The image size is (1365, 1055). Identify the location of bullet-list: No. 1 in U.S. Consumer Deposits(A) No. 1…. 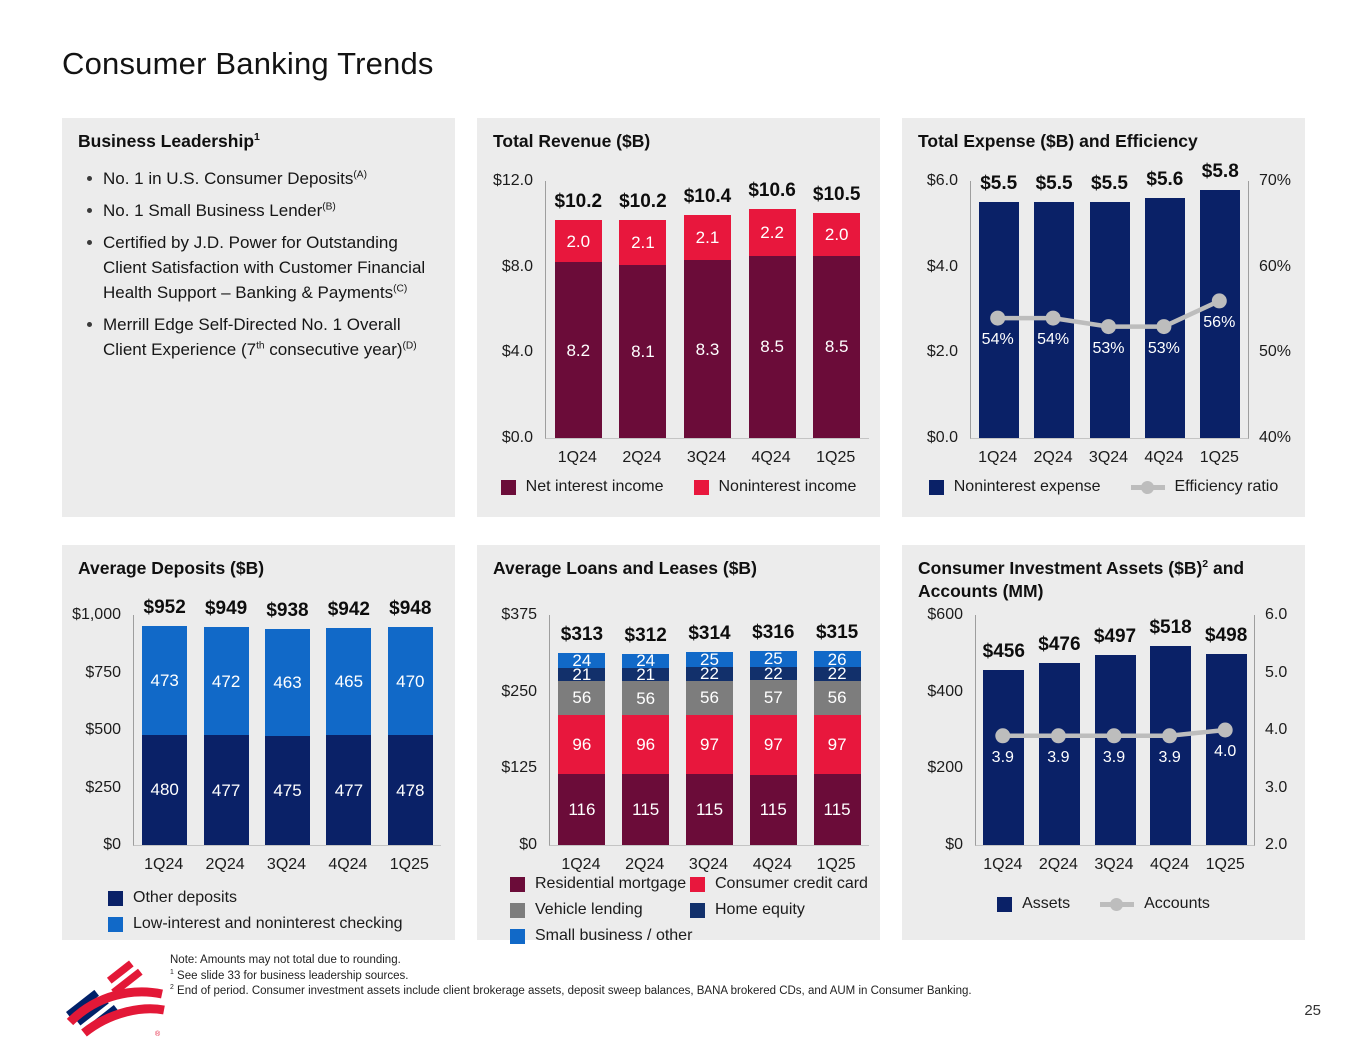
(266, 267).